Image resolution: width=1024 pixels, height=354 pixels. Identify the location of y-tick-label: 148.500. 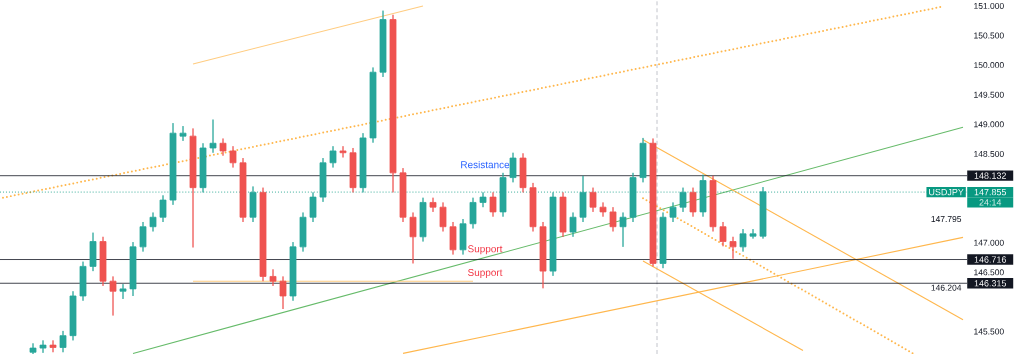
(989, 153).